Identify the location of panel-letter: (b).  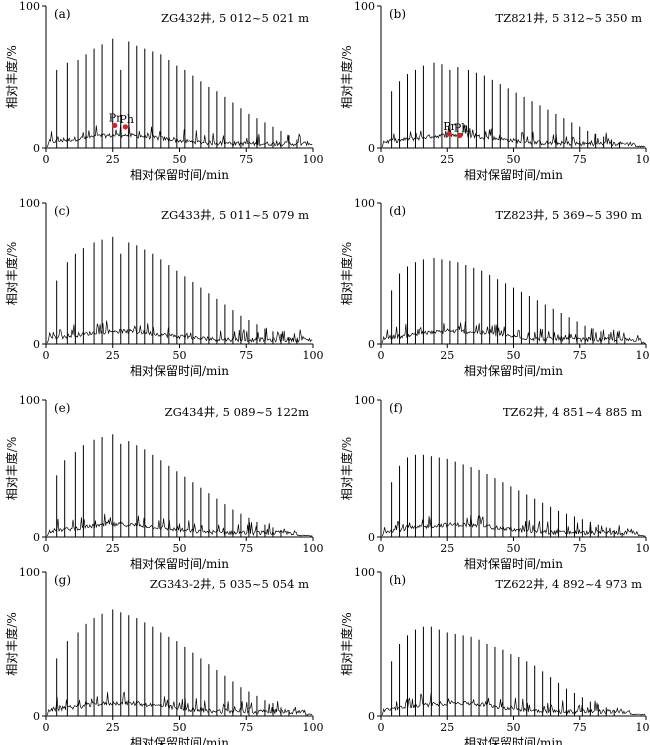
(397, 14).